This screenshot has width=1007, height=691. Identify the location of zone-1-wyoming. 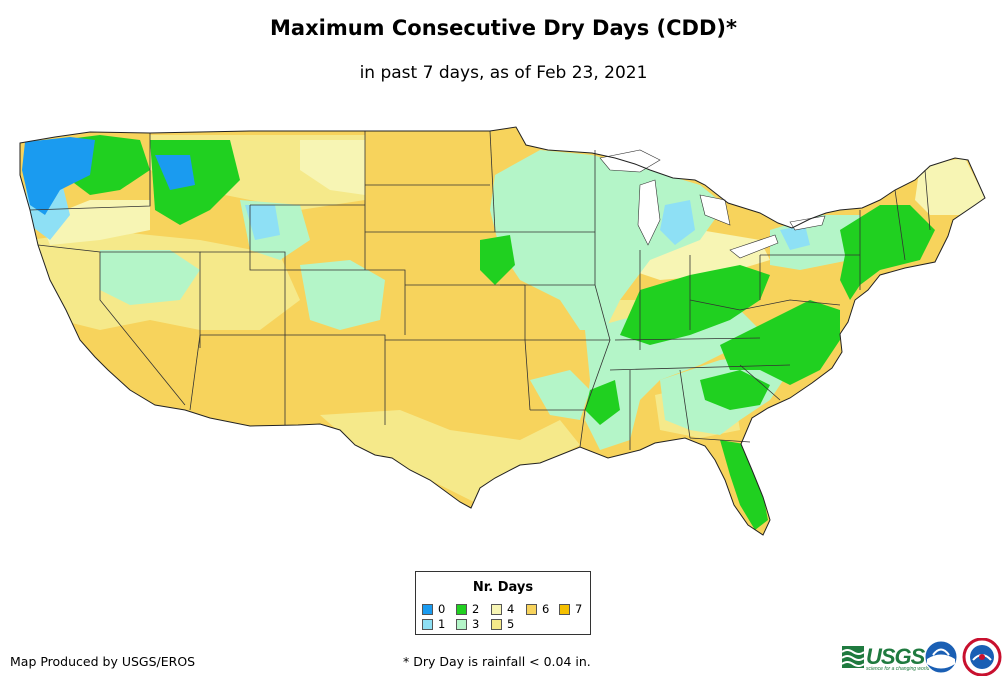
(262, 222).